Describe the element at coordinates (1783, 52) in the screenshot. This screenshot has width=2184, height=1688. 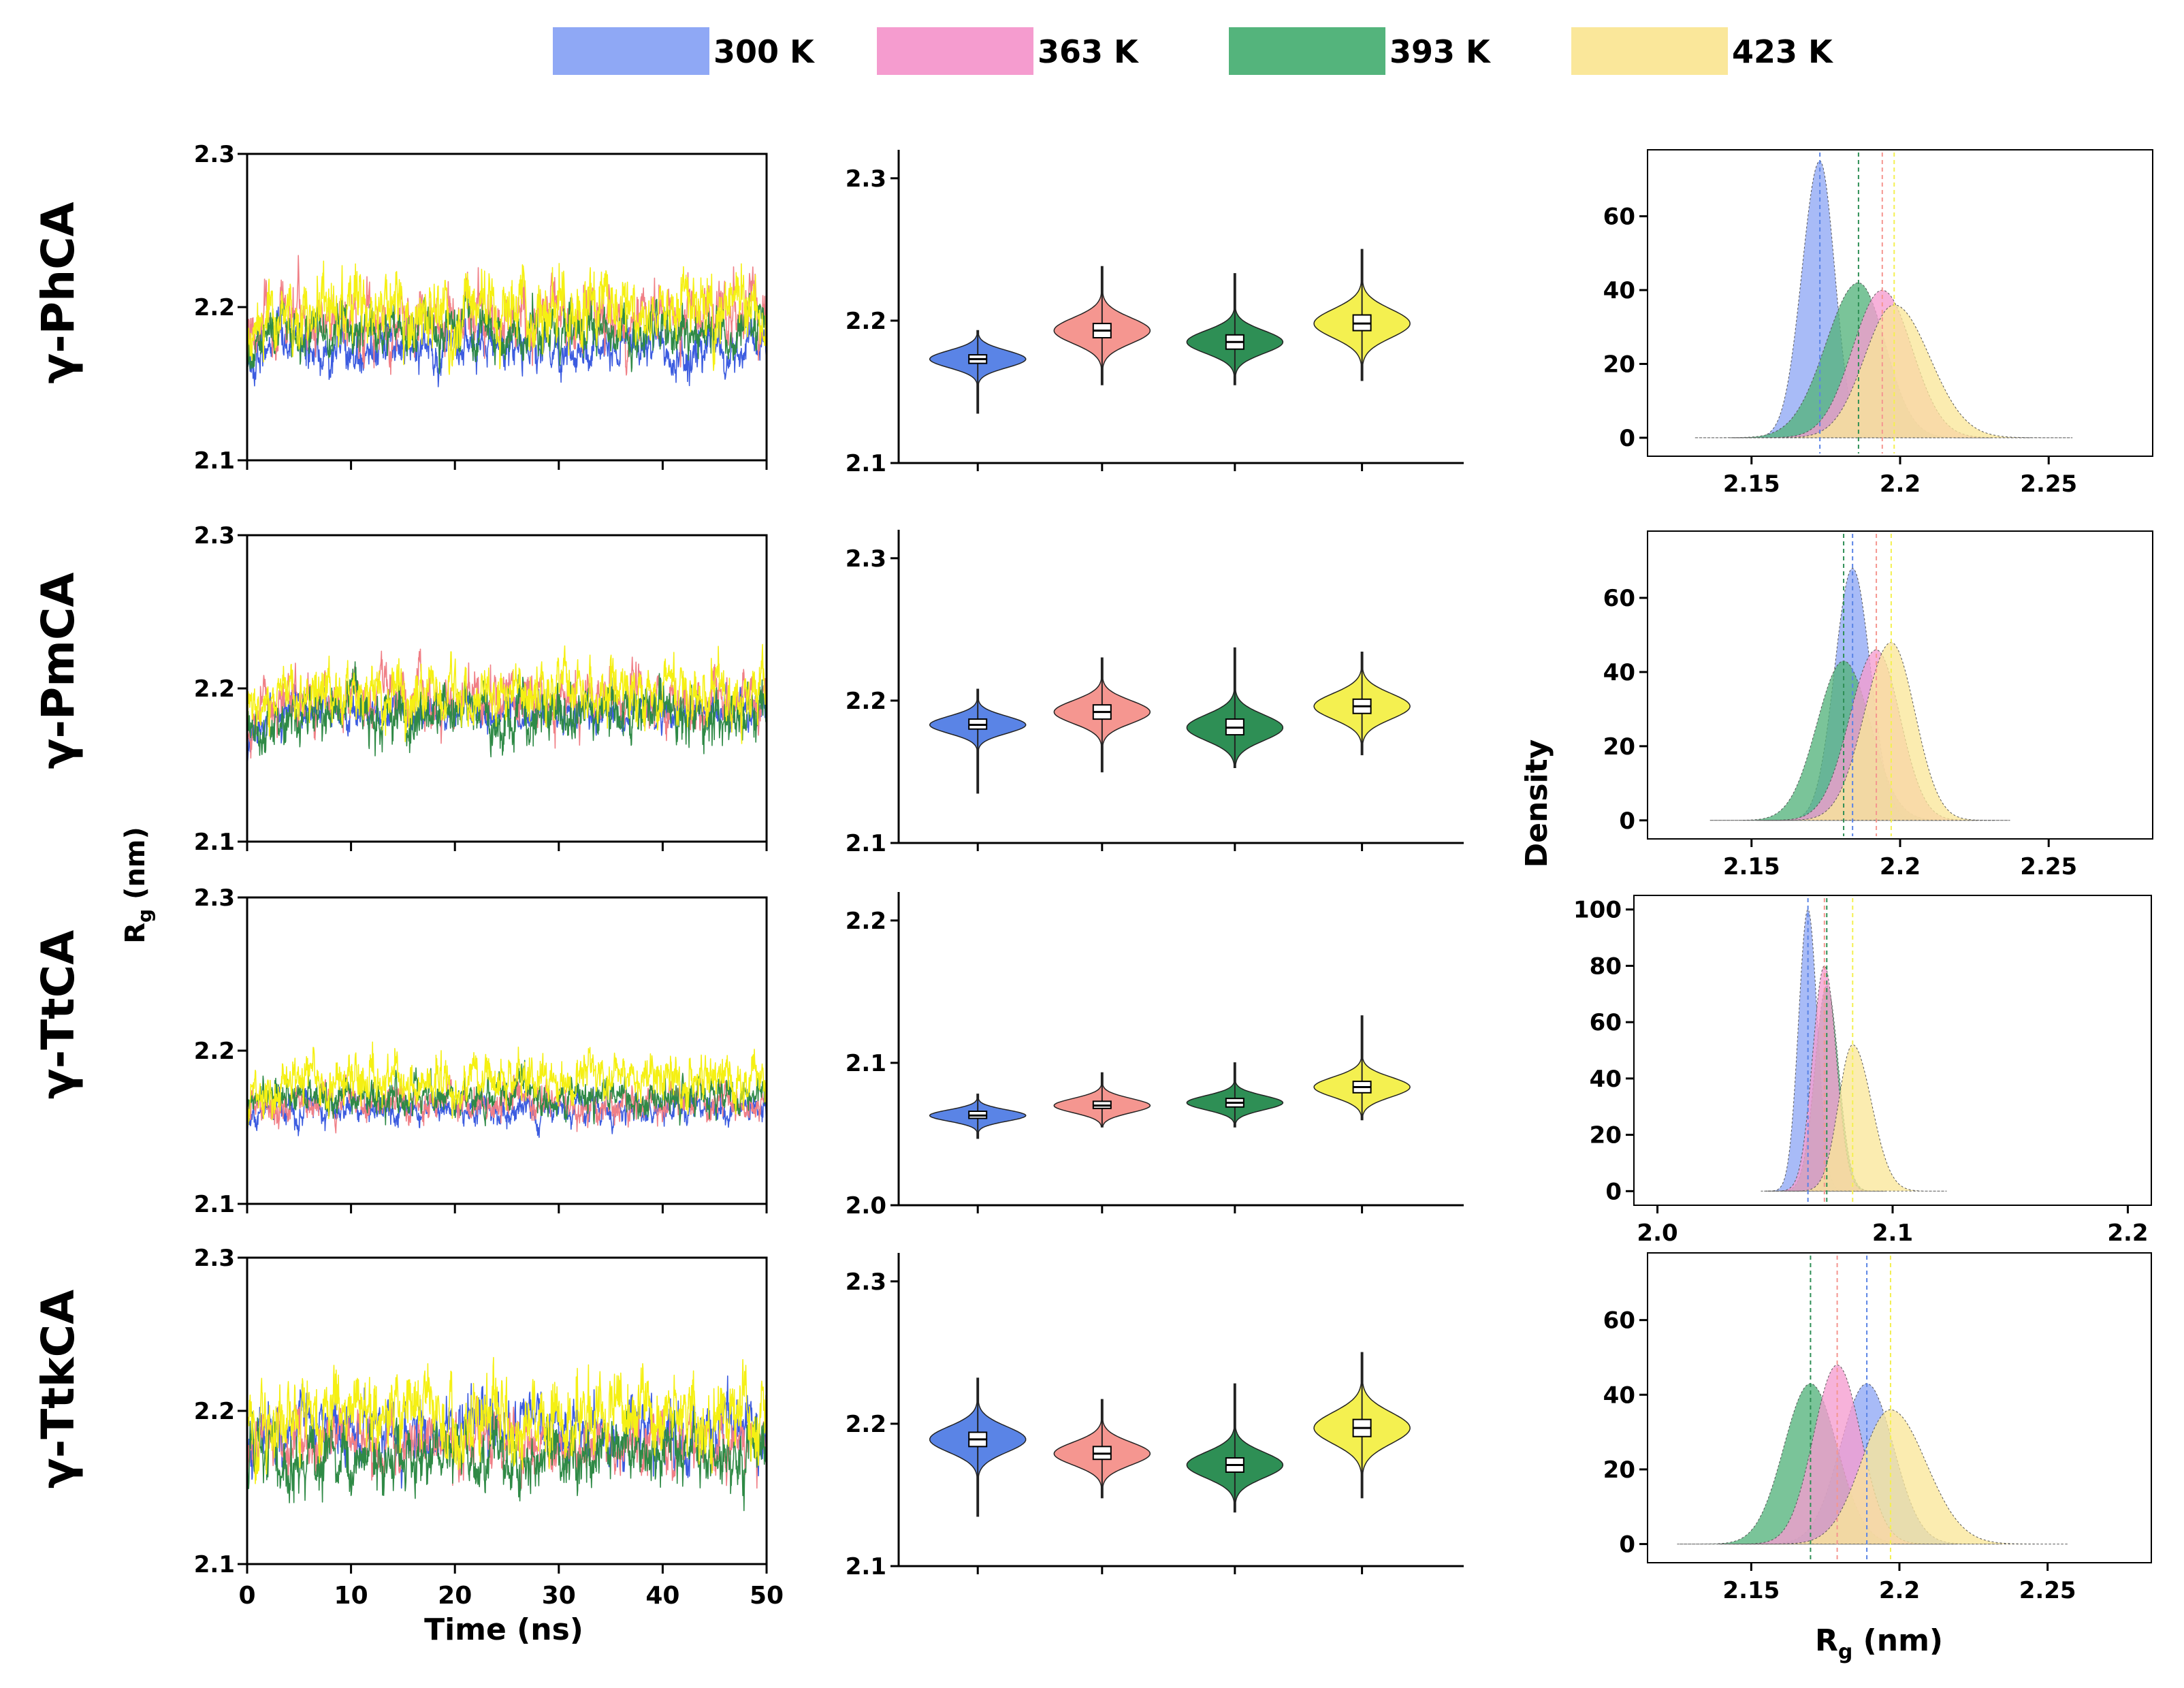
I see `legend-label: 423 K` at that location.